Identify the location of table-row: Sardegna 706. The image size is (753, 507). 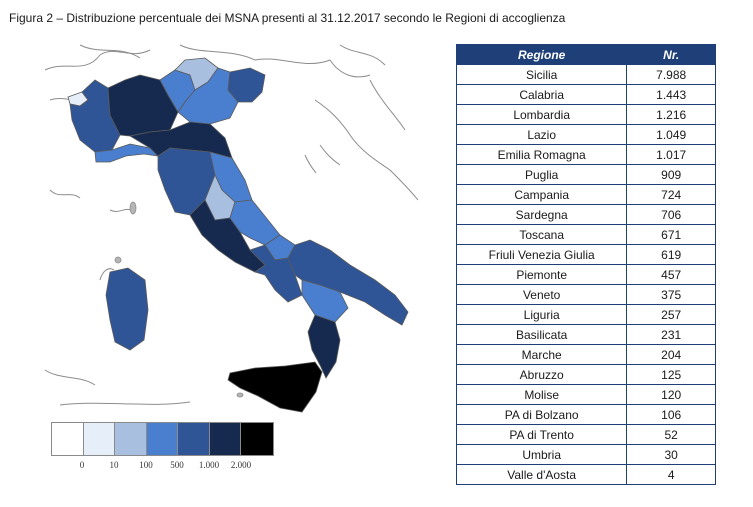
(585, 214).